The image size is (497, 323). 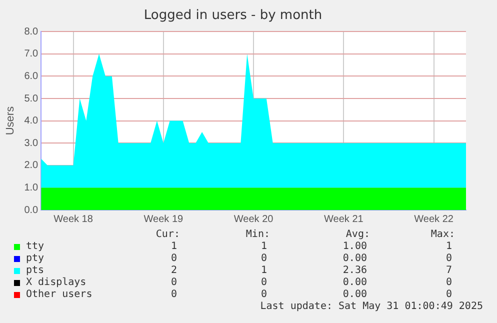 I want to click on x-tick-label: Week 18, so click(x=74, y=219).